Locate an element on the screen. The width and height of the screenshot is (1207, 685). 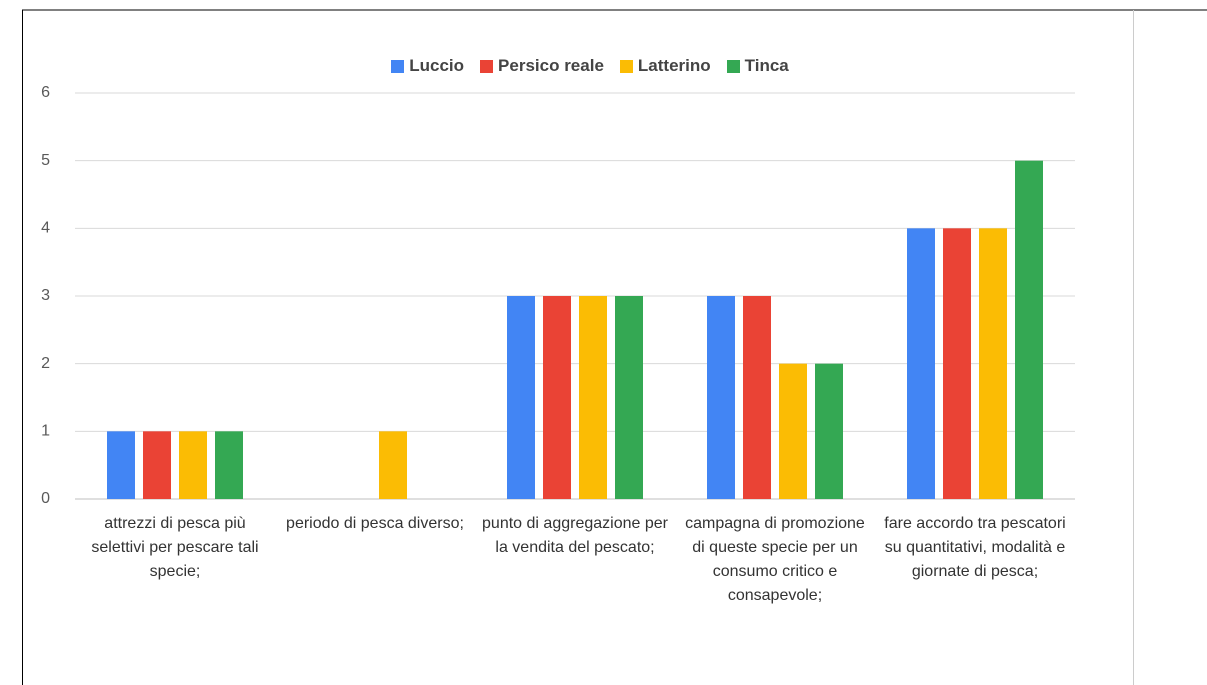
legend-item: Persico reale is located at coordinates (542, 66).